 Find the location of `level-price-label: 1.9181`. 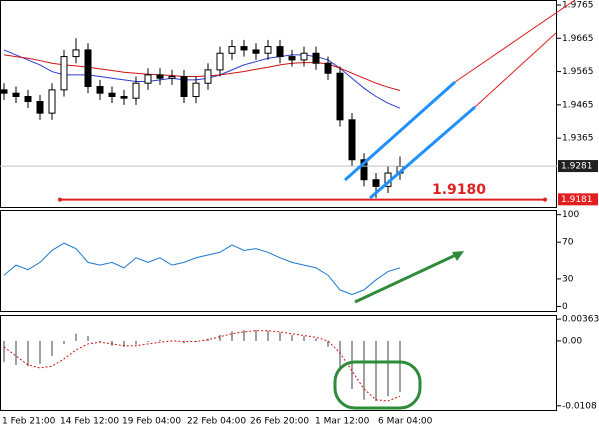

level-price-label: 1.9181 is located at coordinates (577, 200).